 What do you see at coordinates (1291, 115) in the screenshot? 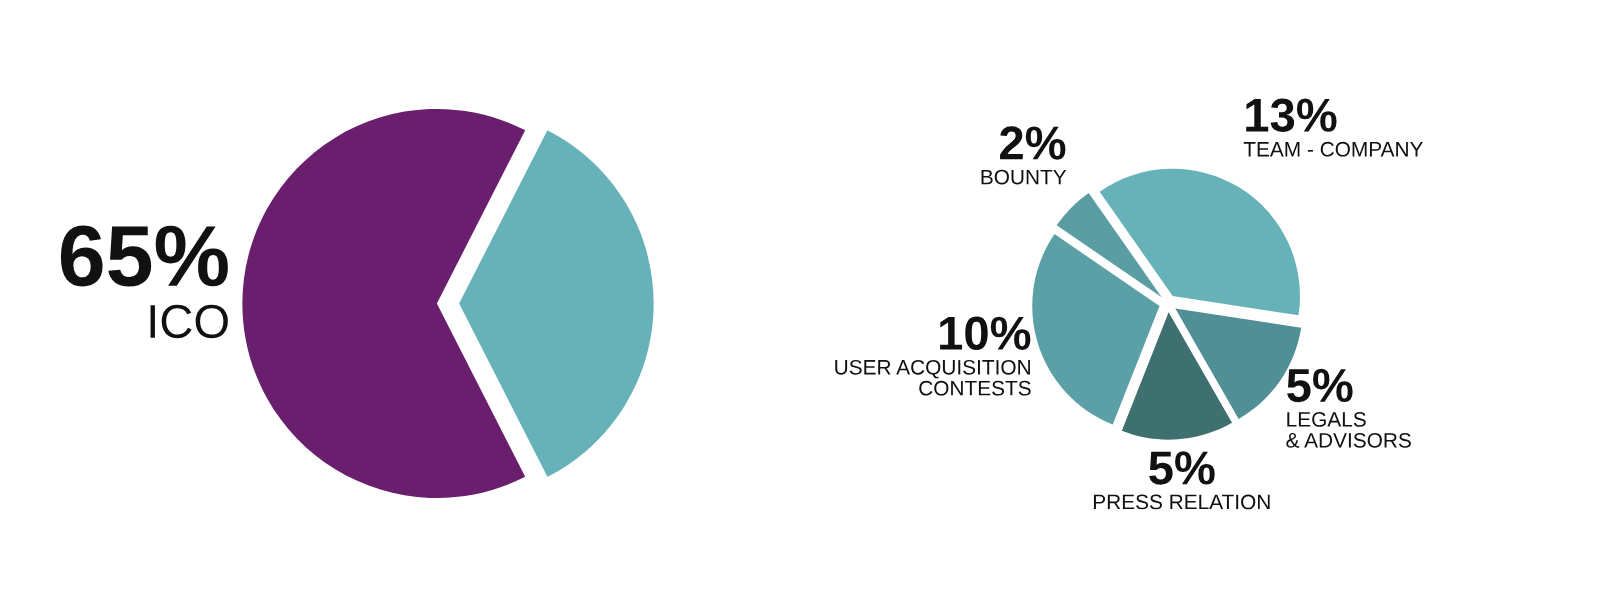
I see `data-label: 13%` at bounding box center [1291, 115].